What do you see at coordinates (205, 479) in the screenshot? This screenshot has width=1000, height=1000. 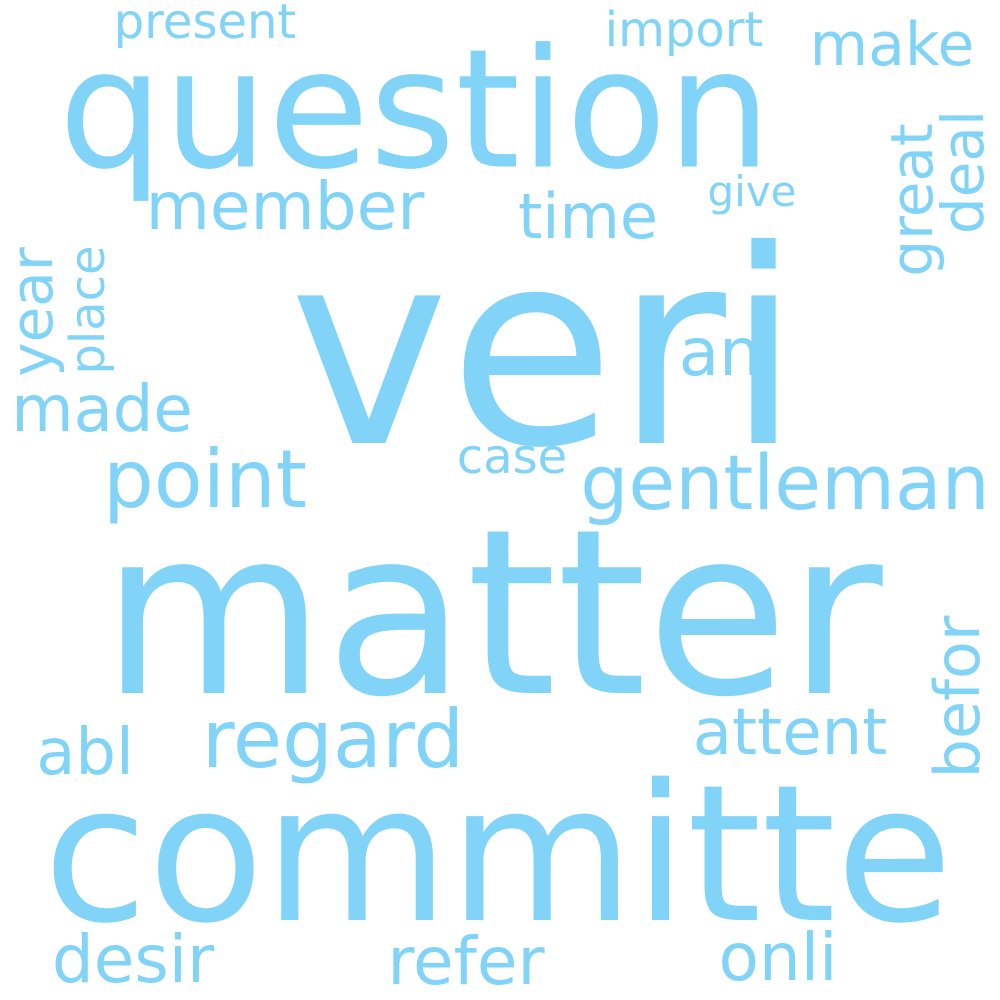 I see `word-point: point` at bounding box center [205, 479].